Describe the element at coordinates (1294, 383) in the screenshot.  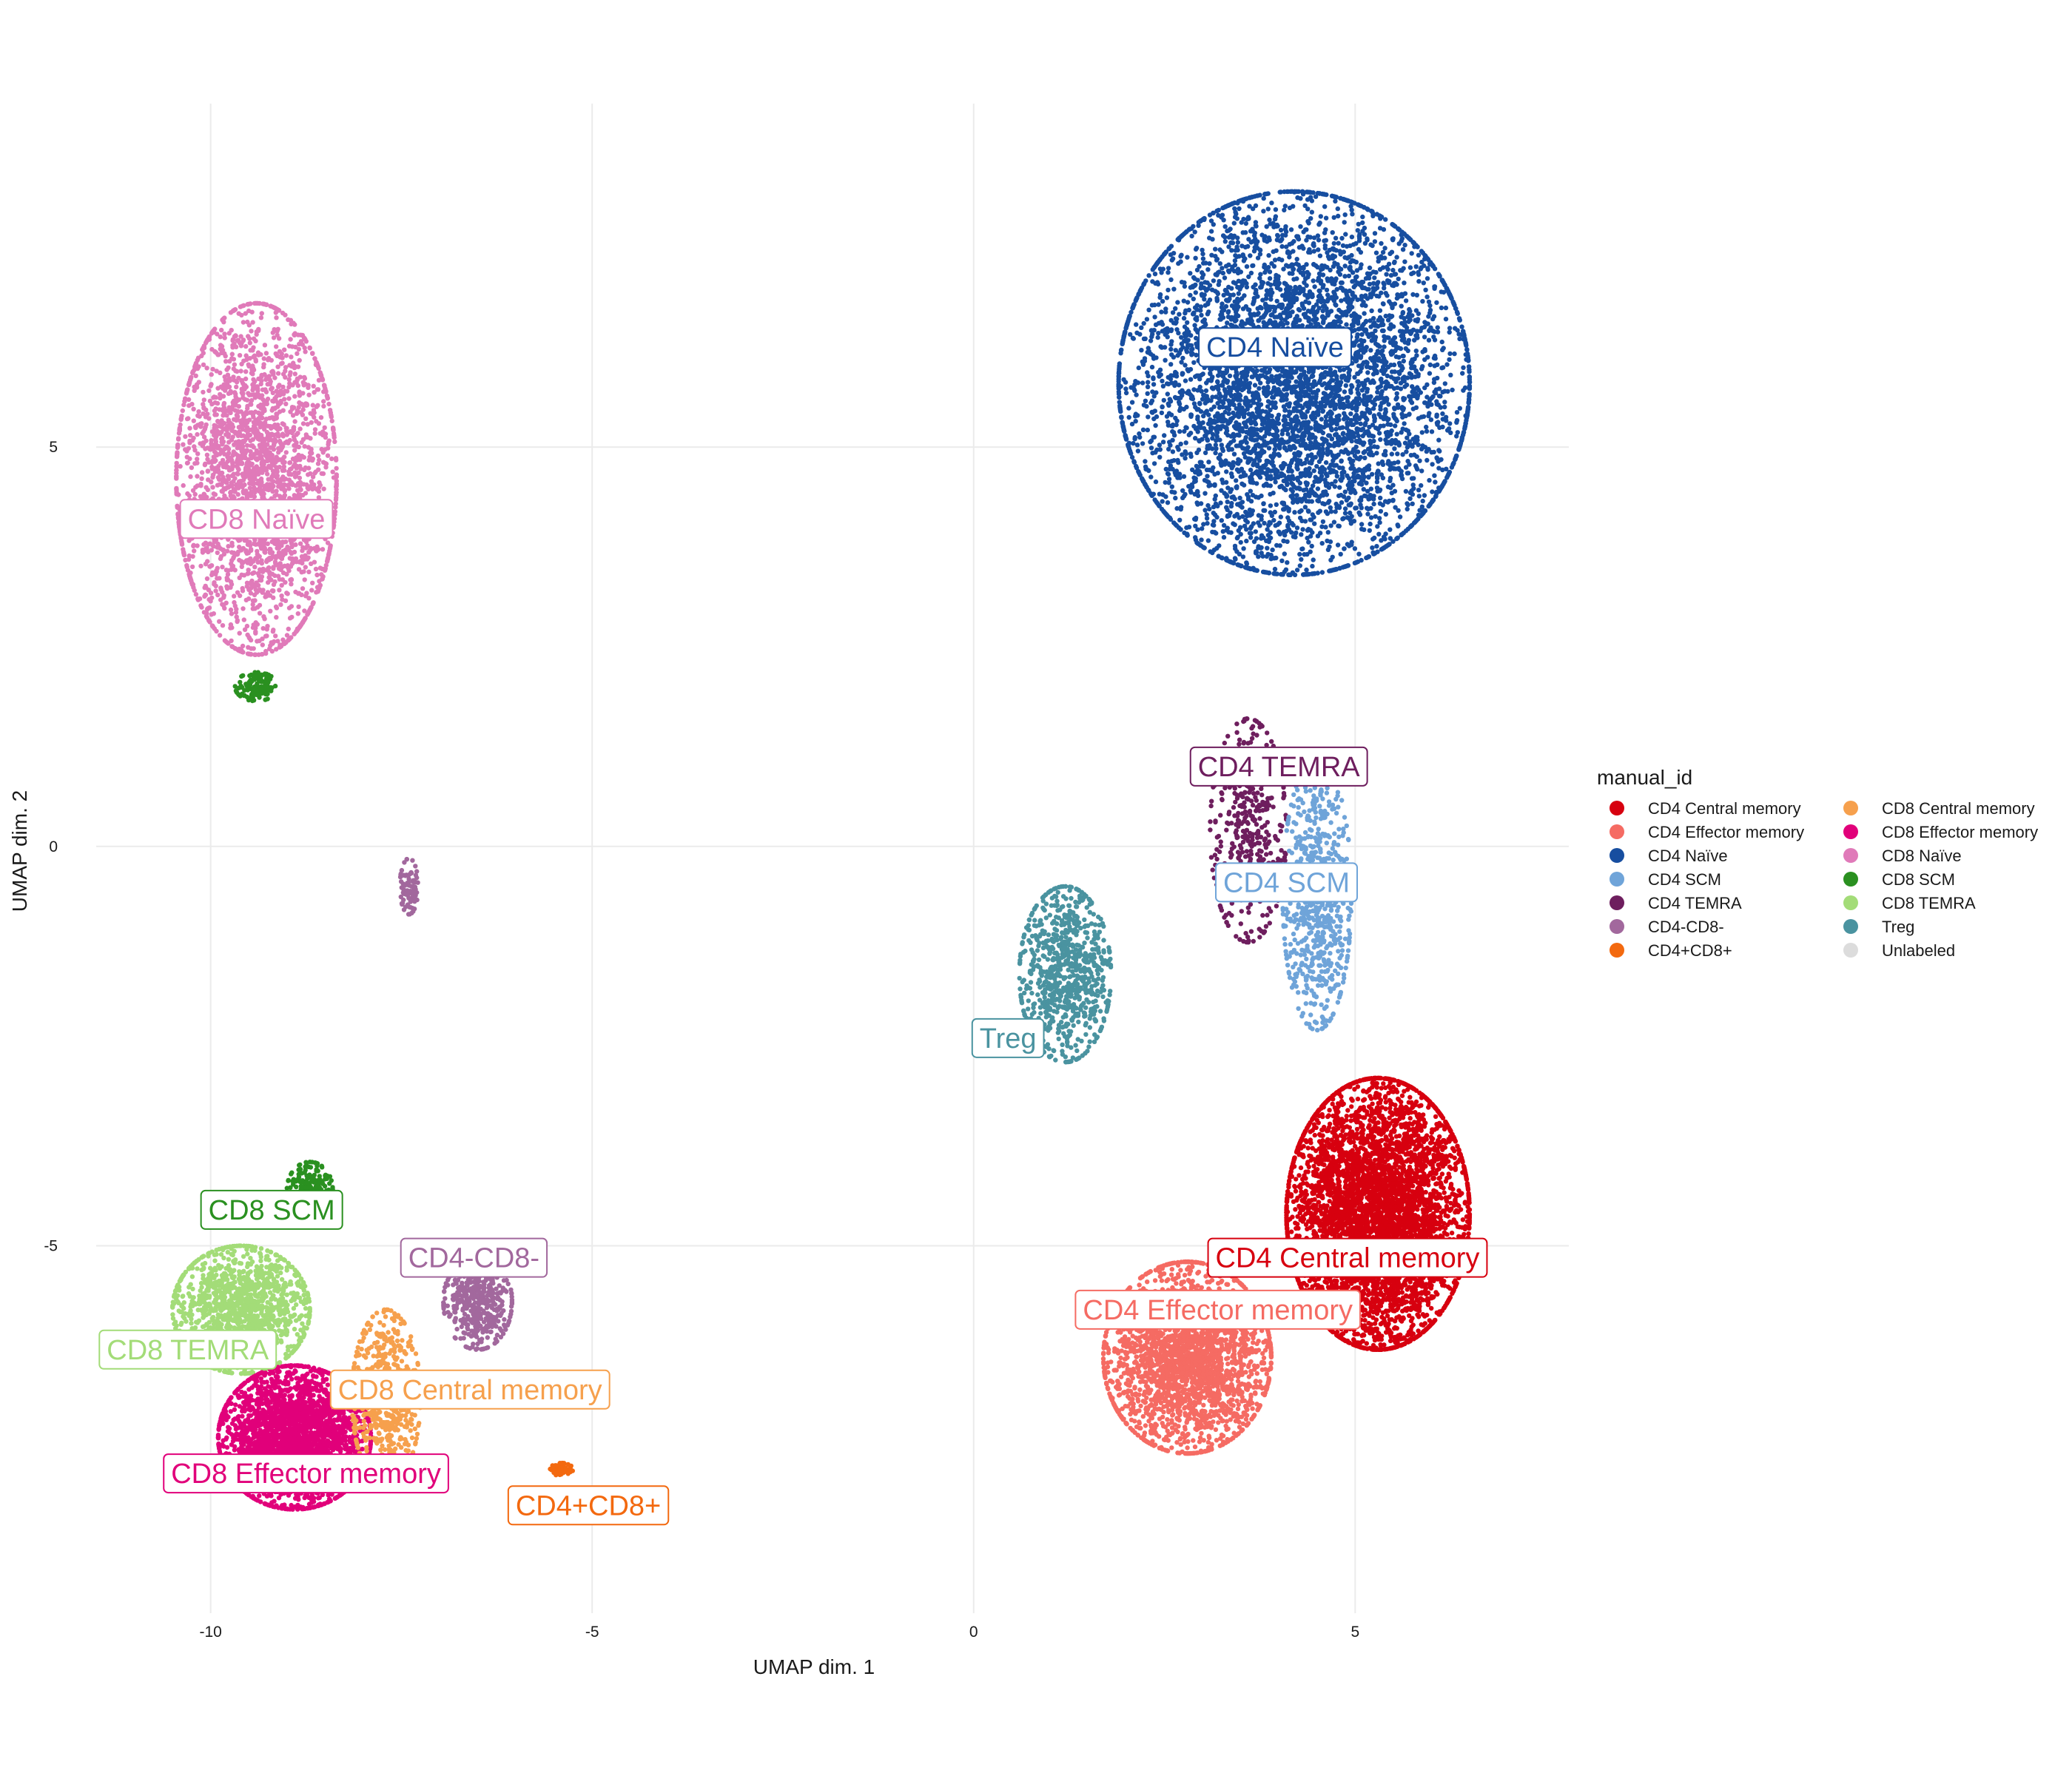
I see `cluster-points-cd4-na-ve` at that location.